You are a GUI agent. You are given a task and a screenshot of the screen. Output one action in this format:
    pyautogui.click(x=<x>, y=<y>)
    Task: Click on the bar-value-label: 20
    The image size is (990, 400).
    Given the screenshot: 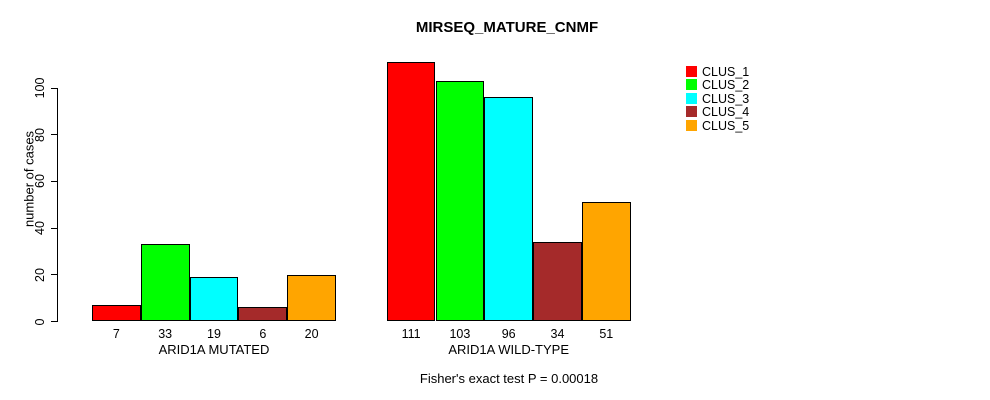 What is the action you would take?
    pyautogui.click(x=311, y=333)
    